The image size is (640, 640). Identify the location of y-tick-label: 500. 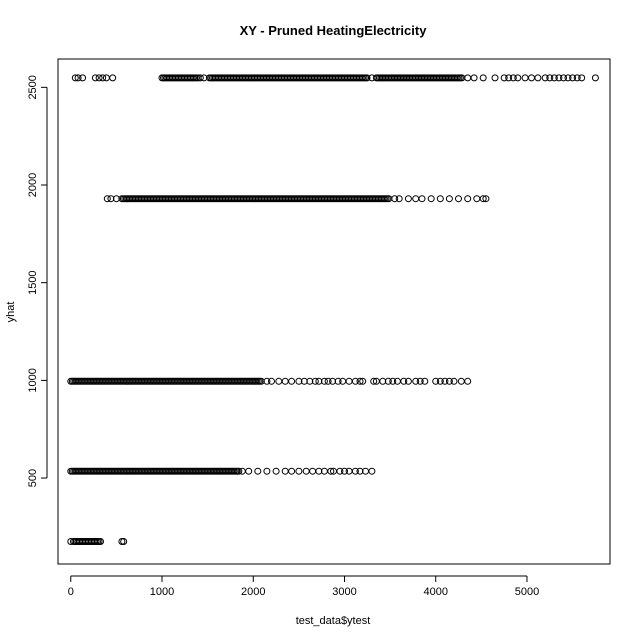
(33, 478).